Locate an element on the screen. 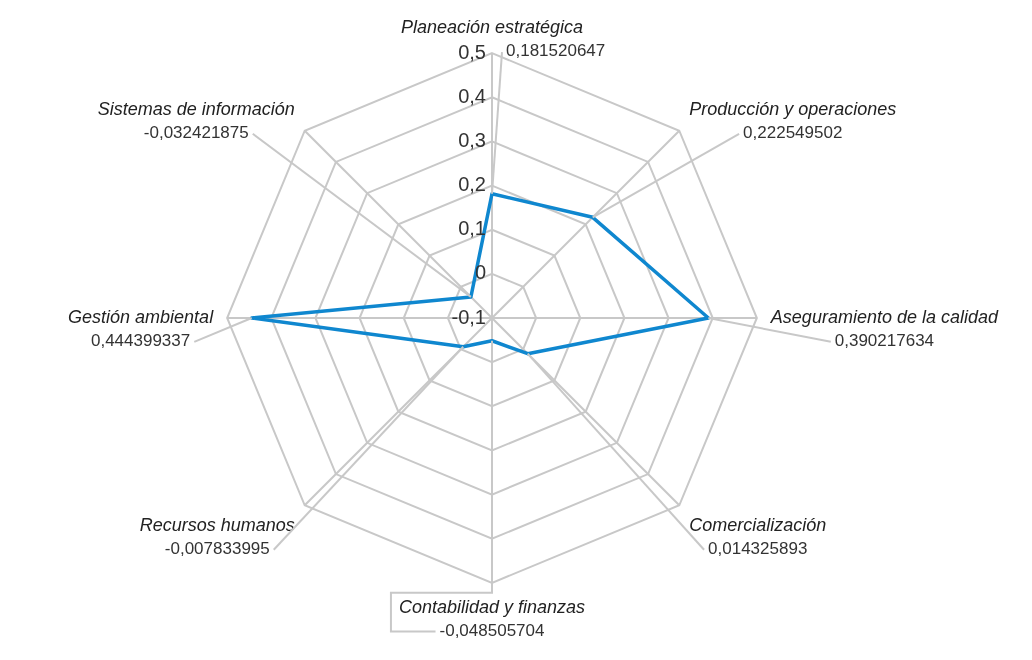 Image resolution: width=1032 pixels, height=660 pixels. spoke-label: Gestión ambiental is located at coordinates (141, 317).